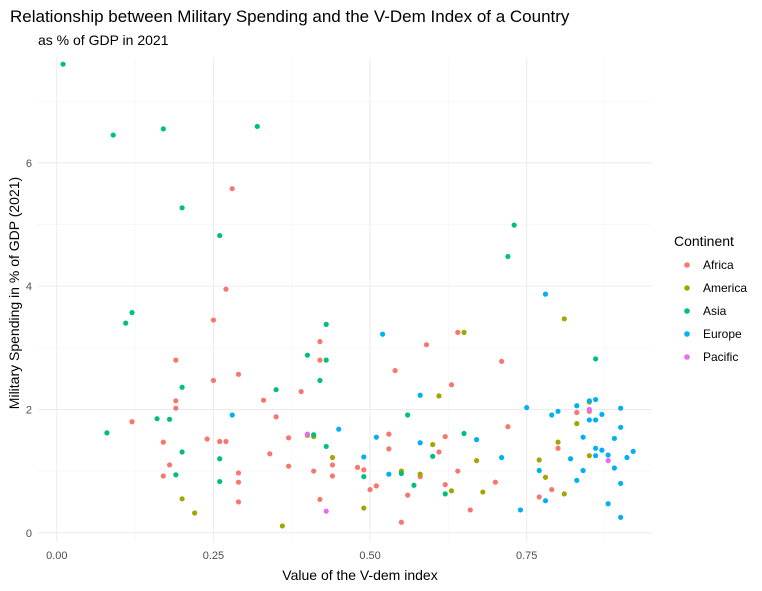  What do you see at coordinates (687, 265) in the screenshot?
I see `legend-key-africa` at bounding box center [687, 265].